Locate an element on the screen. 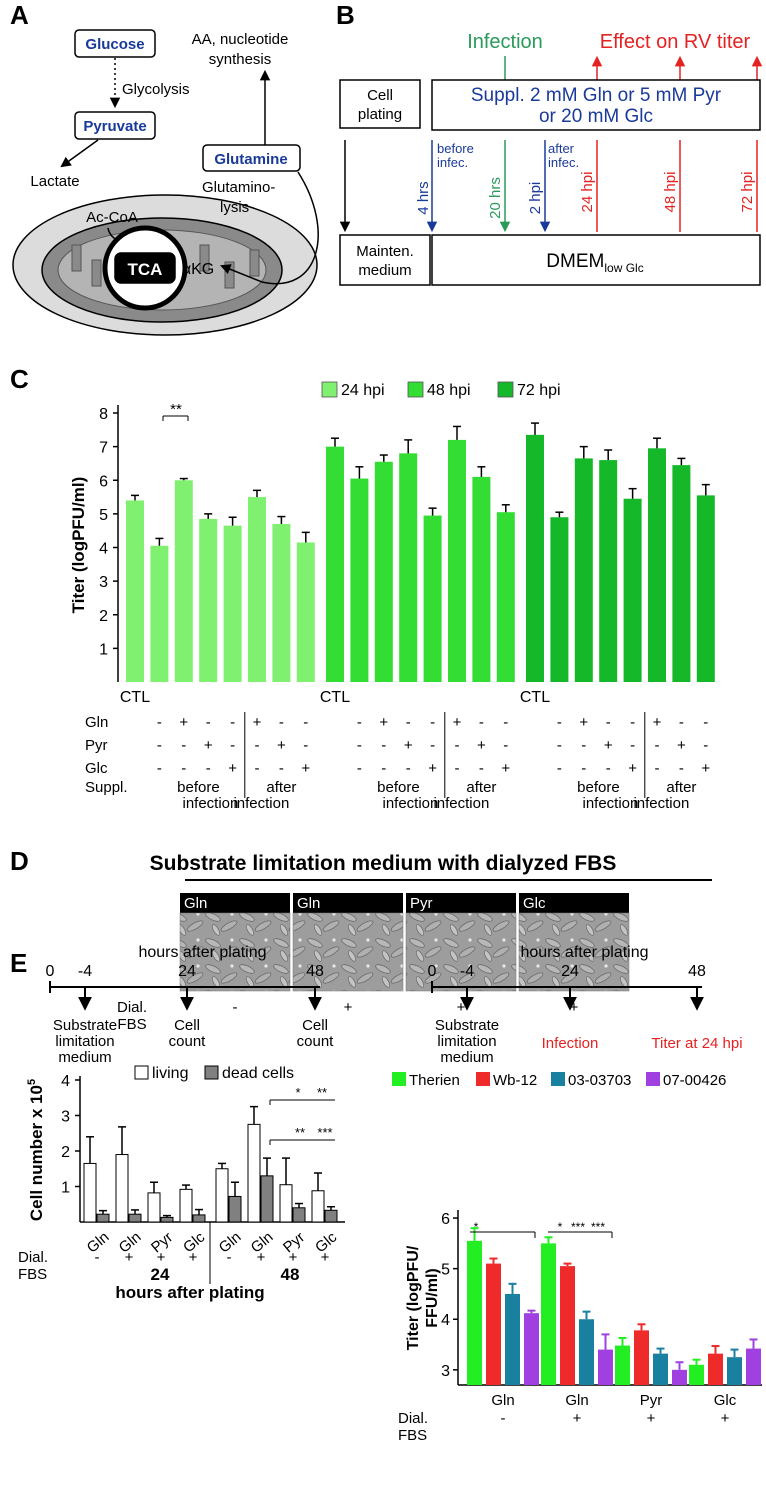 The width and height of the screenshot is (766, 1498). legend-label: Wb-12 is located at coordinates (515, 1080).